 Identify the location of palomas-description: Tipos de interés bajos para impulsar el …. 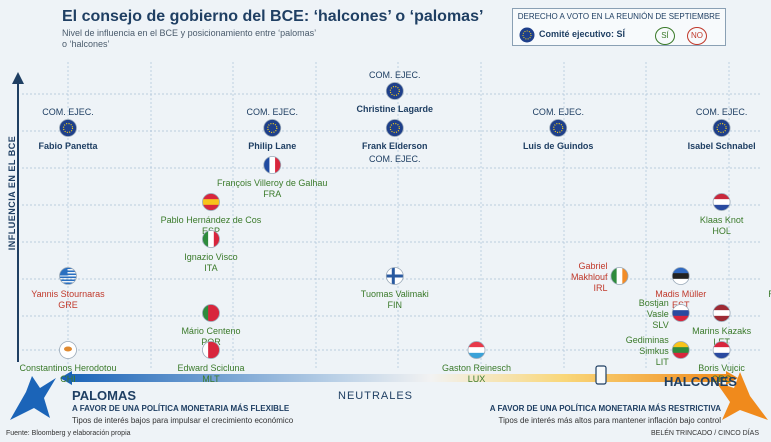
(183, 420).